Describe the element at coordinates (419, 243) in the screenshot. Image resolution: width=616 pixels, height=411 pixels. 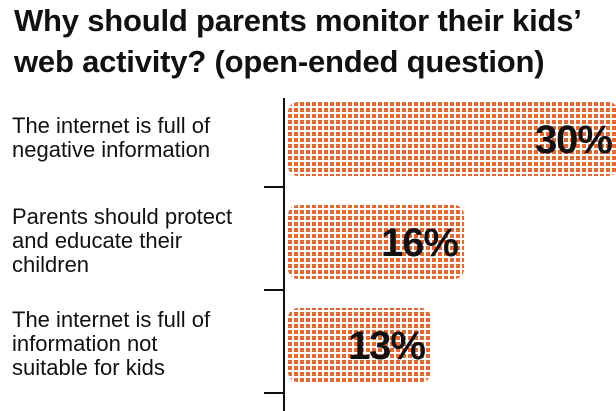
I see `bar-value-label: 16%` at that location.